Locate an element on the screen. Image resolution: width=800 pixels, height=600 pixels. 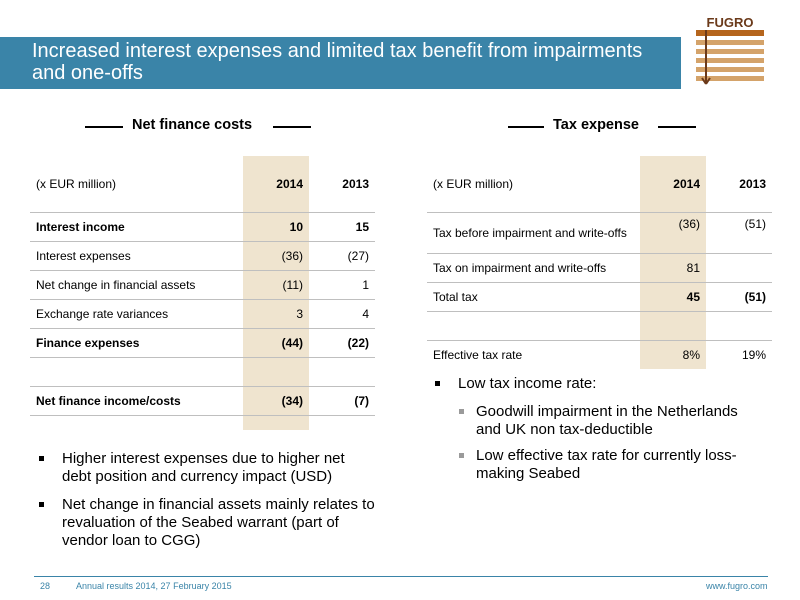
row-2014: (34) is located at coordinates (276, 401).